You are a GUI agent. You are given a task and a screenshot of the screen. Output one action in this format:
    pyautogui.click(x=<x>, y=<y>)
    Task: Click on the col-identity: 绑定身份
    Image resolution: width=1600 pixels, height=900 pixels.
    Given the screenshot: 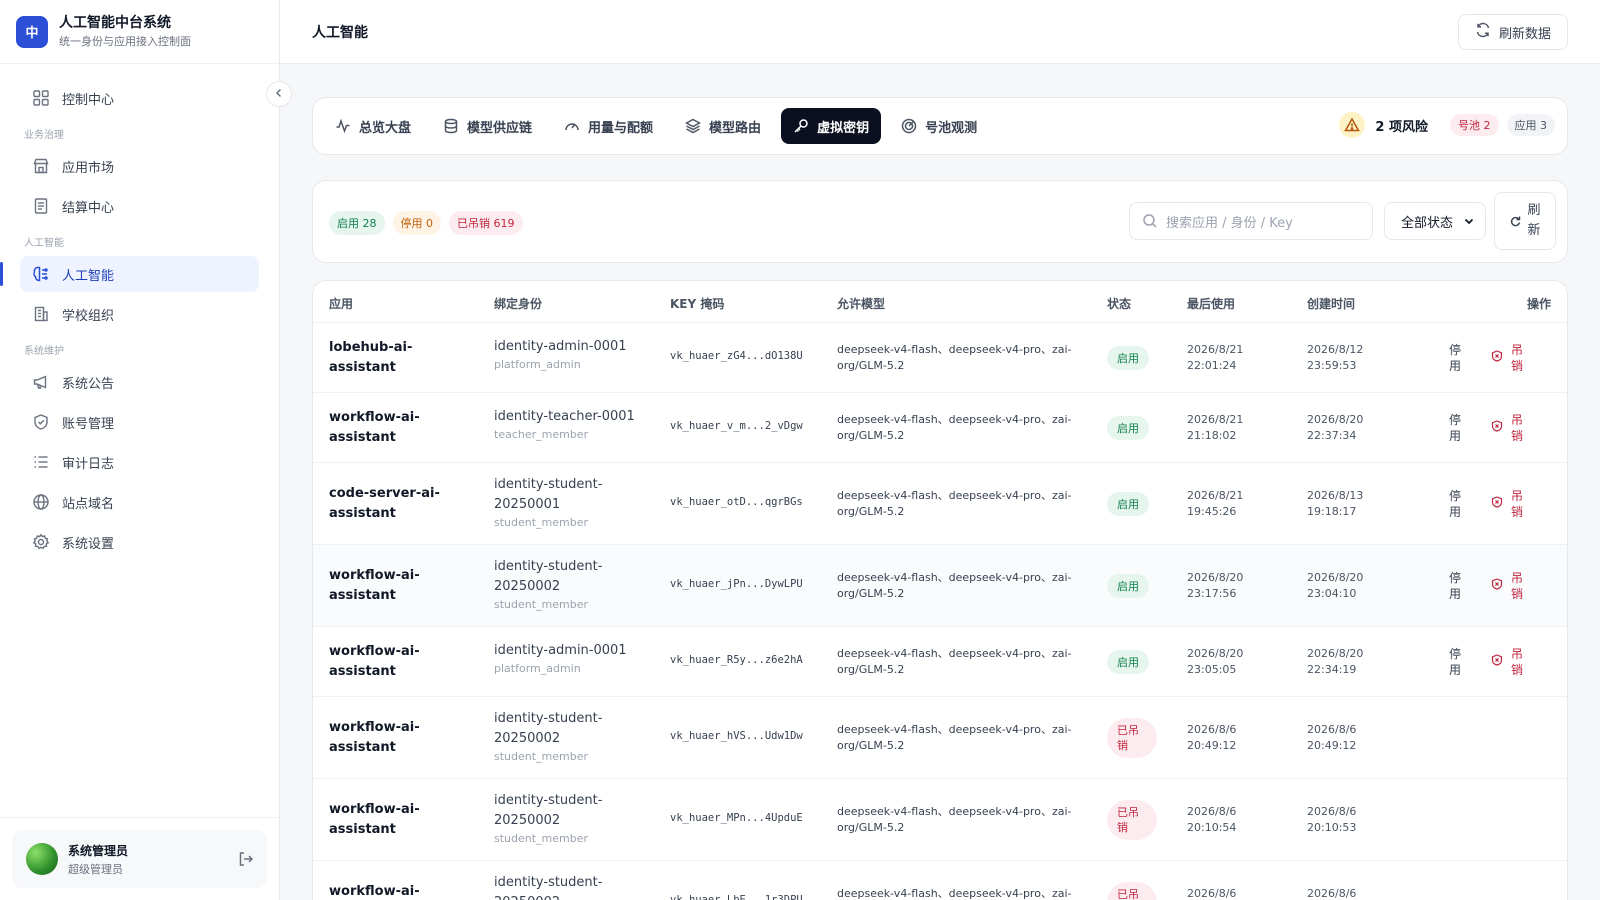 What is the action you would take?
    pyautogui.click(x=518, y=304)
    